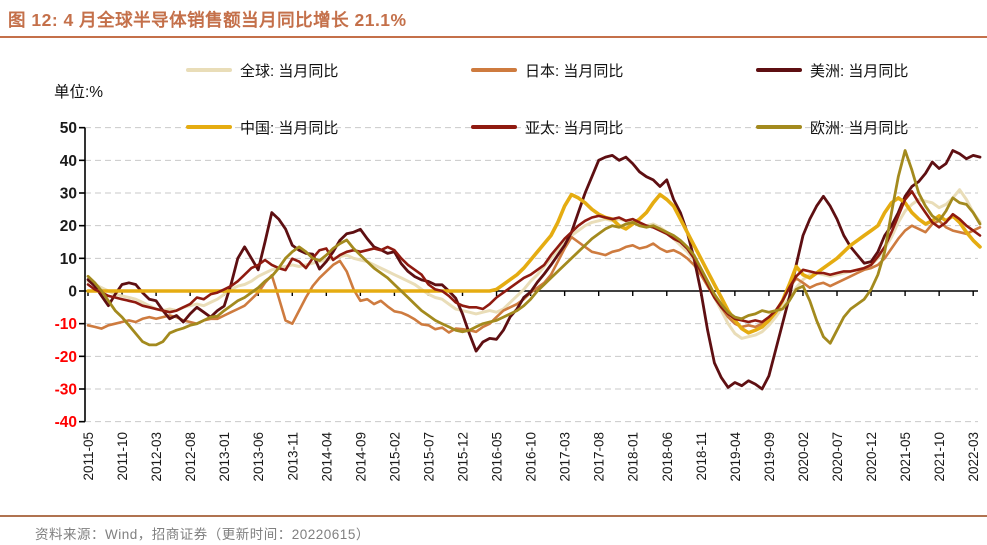 This screenshot has height=545, width=987. I want to click on unit-label: 单位:%, so click(79, 92).